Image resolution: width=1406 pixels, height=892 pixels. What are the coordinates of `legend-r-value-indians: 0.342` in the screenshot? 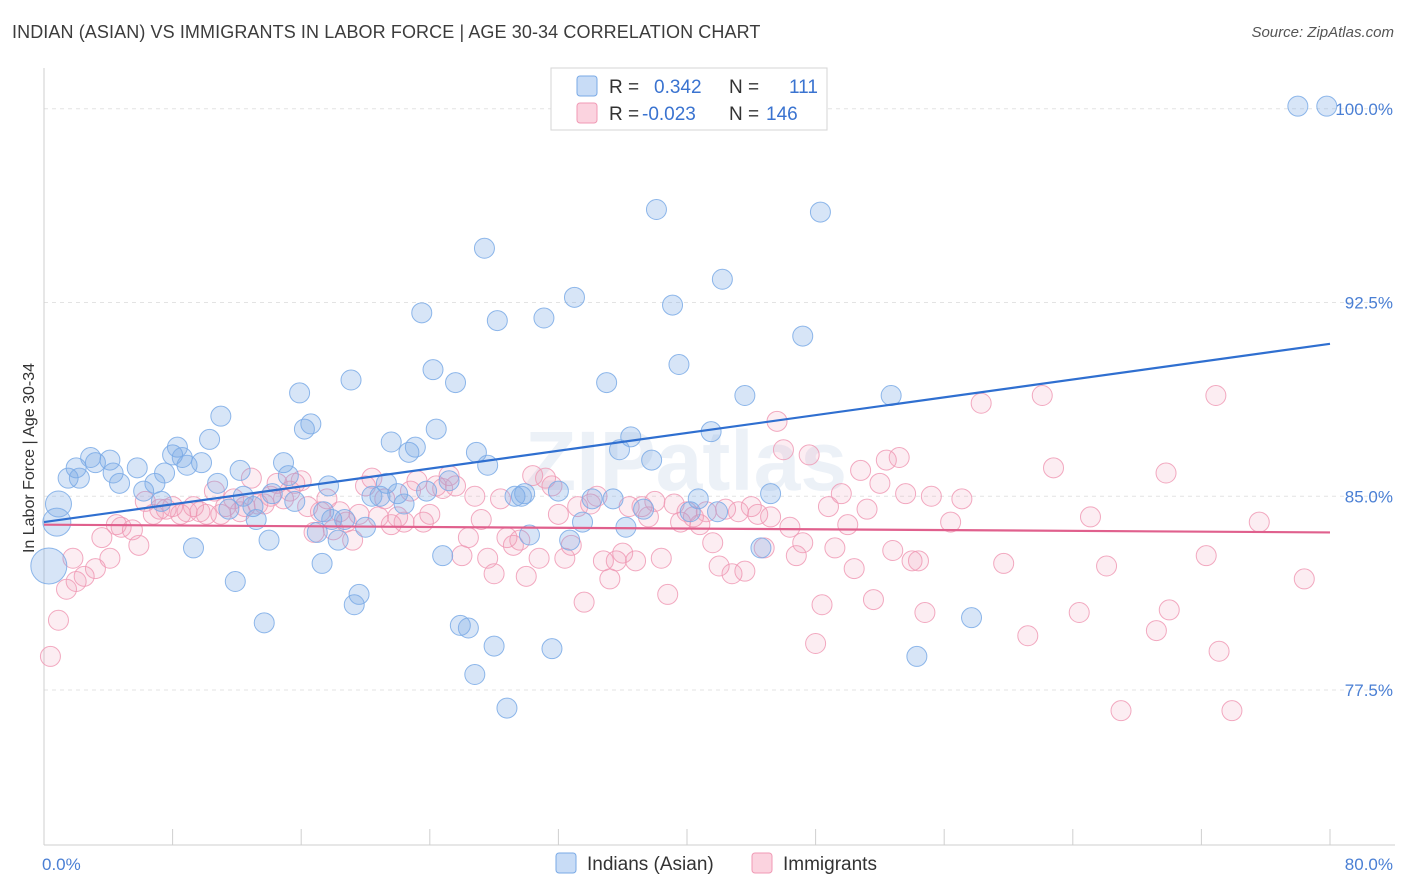 It's located at (678, 87).